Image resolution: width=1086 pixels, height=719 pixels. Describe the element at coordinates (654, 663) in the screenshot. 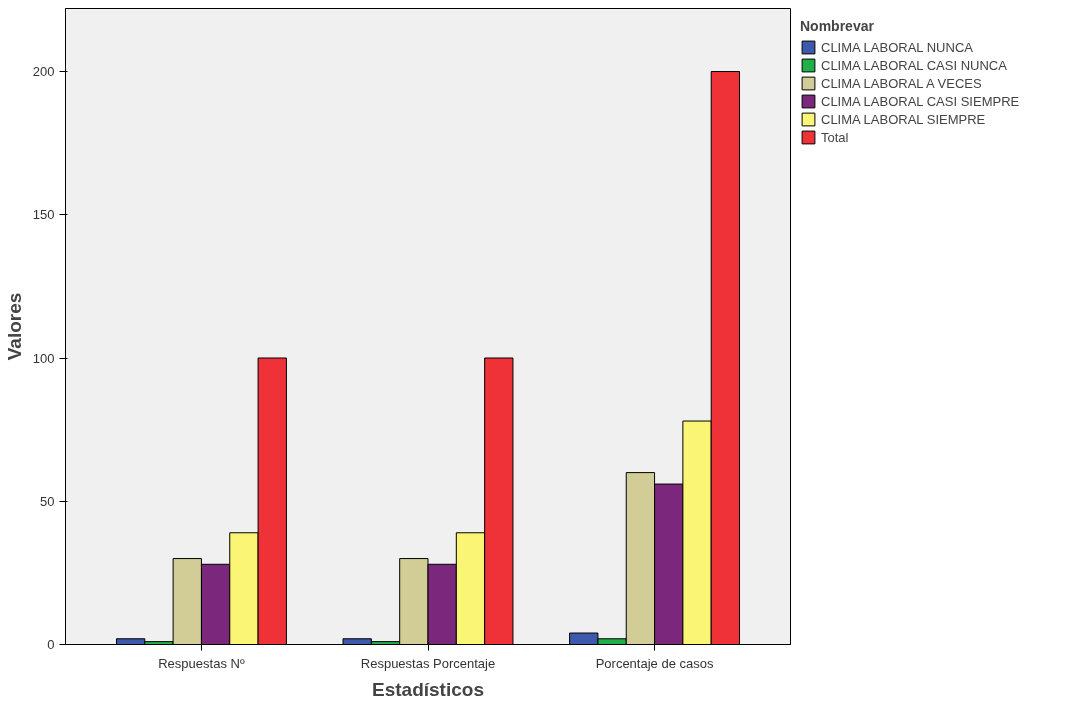

I see `x-tick-label: Porcentaje de casos` at that location.